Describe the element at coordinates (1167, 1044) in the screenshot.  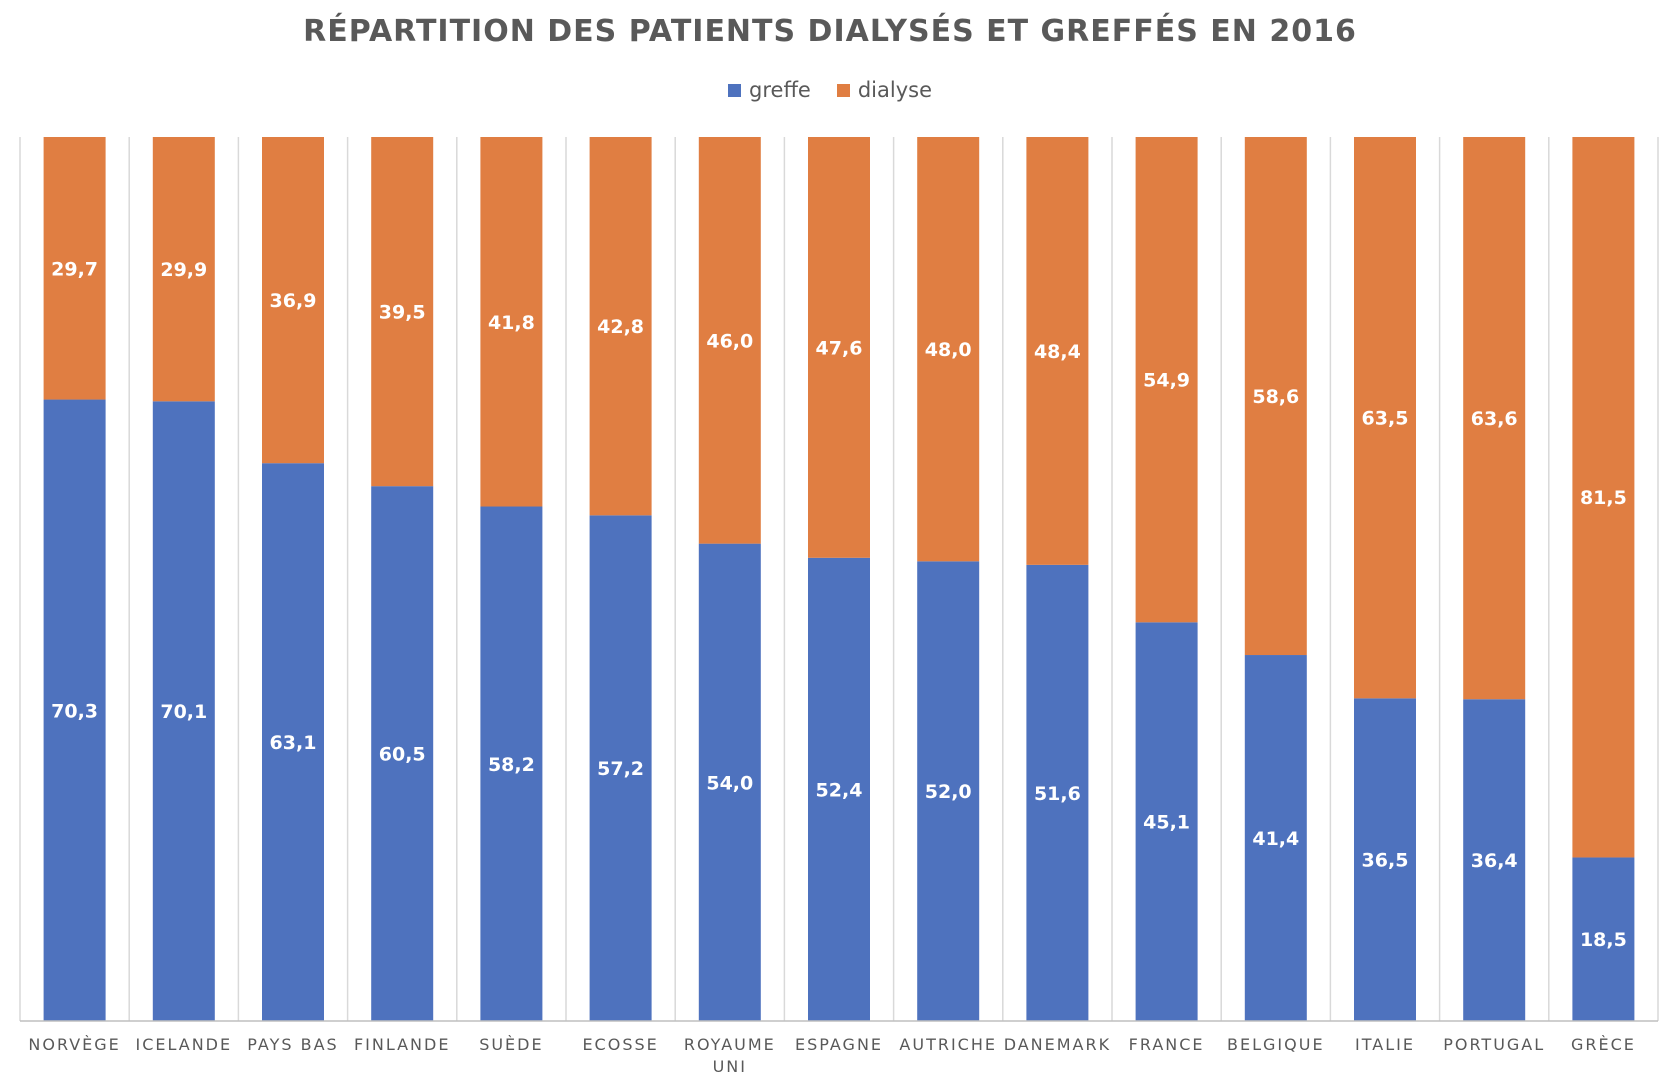
I see `x-tick-label: FRANCE` at that location.